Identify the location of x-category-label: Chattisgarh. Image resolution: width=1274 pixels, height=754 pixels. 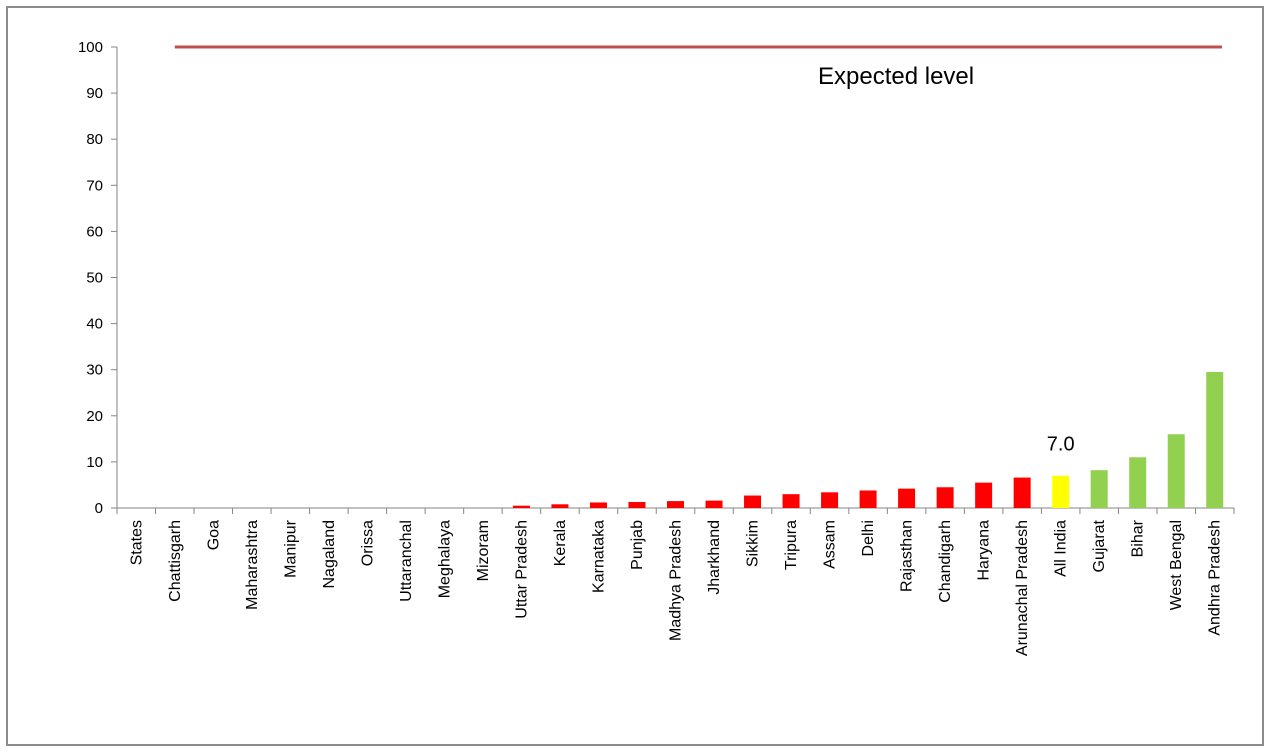
(175, 561).